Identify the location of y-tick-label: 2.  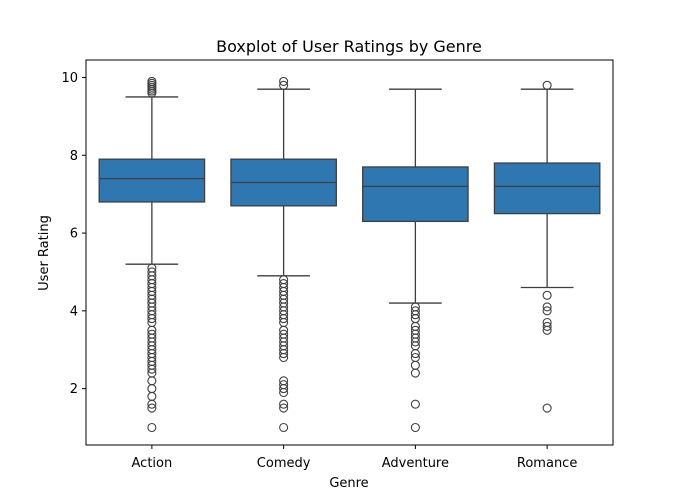
(74, 389).